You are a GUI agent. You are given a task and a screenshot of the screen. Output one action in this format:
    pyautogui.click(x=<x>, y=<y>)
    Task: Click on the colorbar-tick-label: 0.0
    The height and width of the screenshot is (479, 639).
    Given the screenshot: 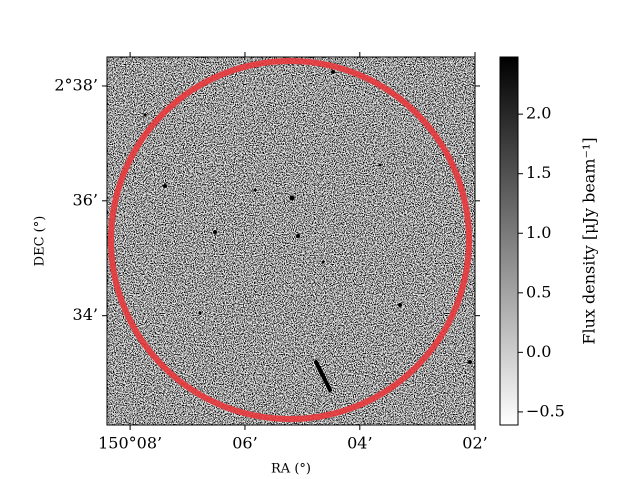 What is the action you would take?
    pyautogui.click(x=538, y=351)
    